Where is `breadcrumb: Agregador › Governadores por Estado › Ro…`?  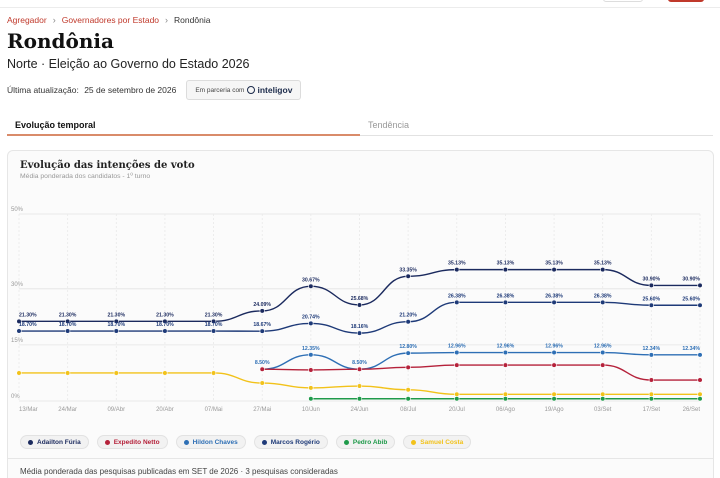 breadcrumb: Agregador › Governadores por Estado › Ro… is located at coordinates (108, 20).